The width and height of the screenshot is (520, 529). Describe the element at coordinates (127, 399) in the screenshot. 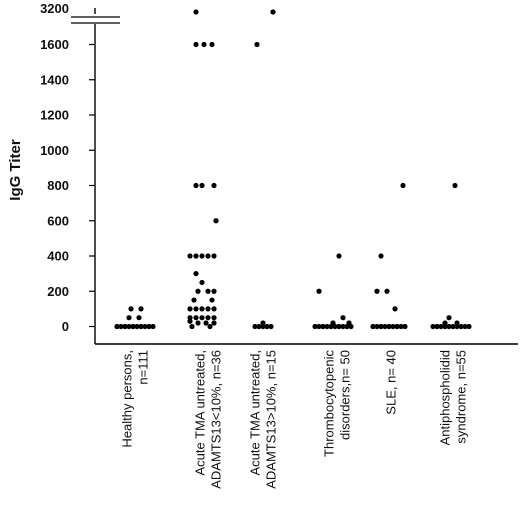

I see `category-label: Healthy persons,` at that location.